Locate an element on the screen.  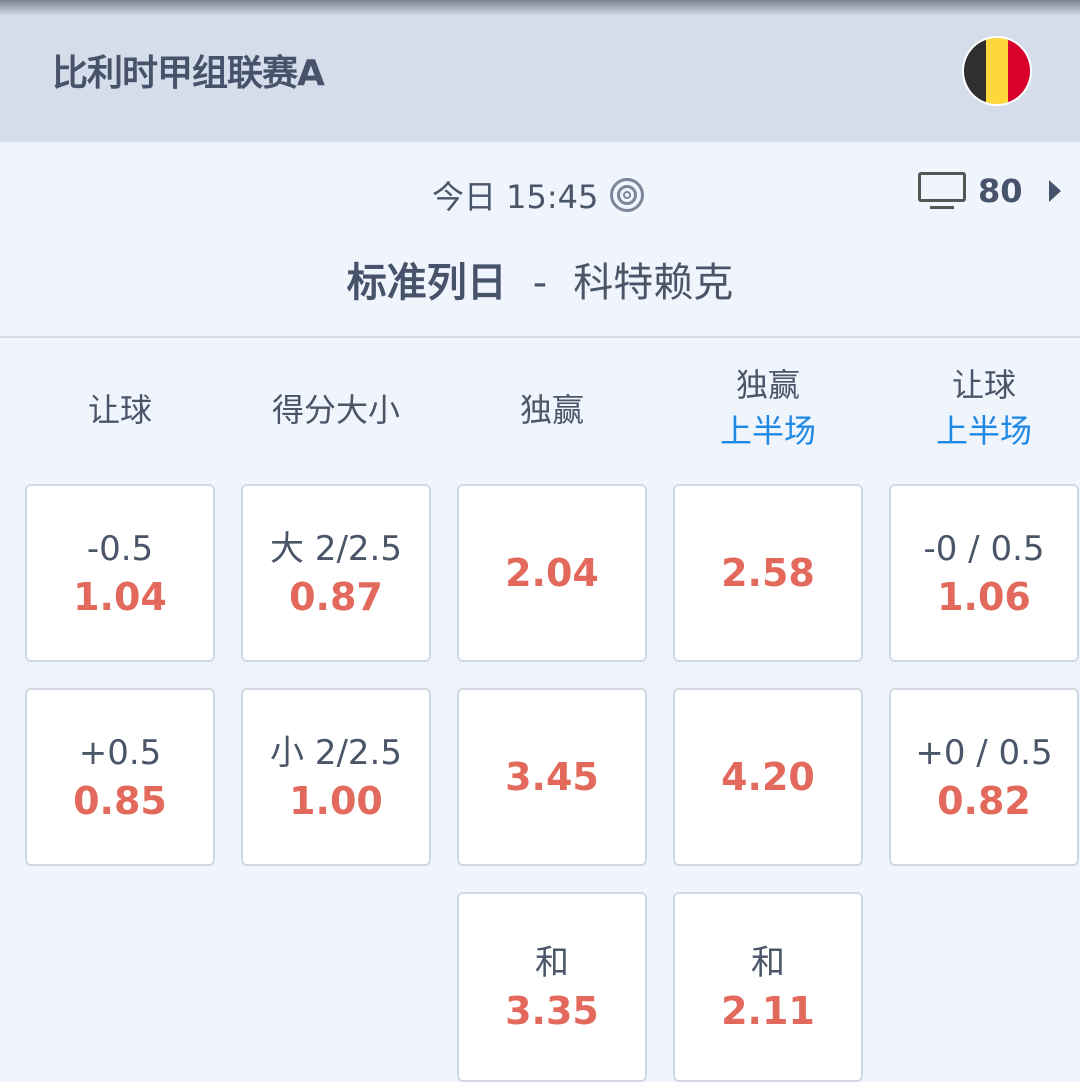
odds-button: 4.20 is located at coordinates (768, 777).